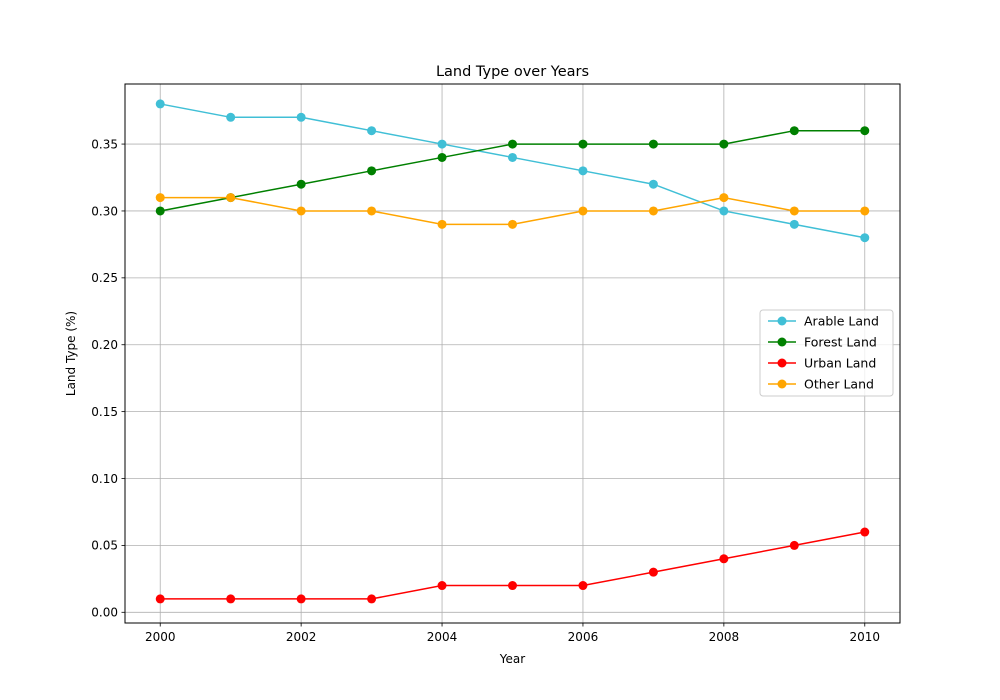  What do you see at coordinates (512, 659) in the screenshot?
I see `x-axis-label: Year` at bounding box center [512, 659].